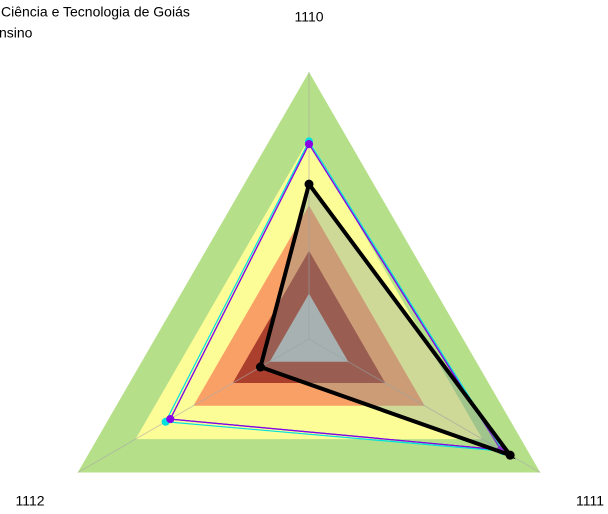  What do you see at coordinates (308, 17) in the screenshot?
I see `axis-label: 1110` at bounding box center [308, 17].